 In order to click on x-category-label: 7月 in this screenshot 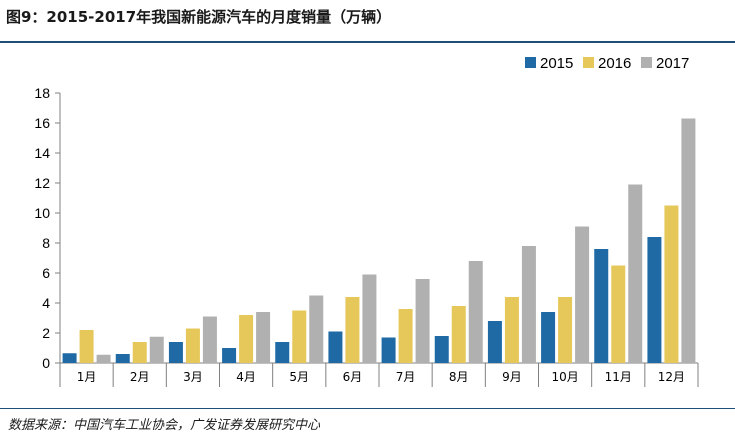, I will do `click(406, 377)`.